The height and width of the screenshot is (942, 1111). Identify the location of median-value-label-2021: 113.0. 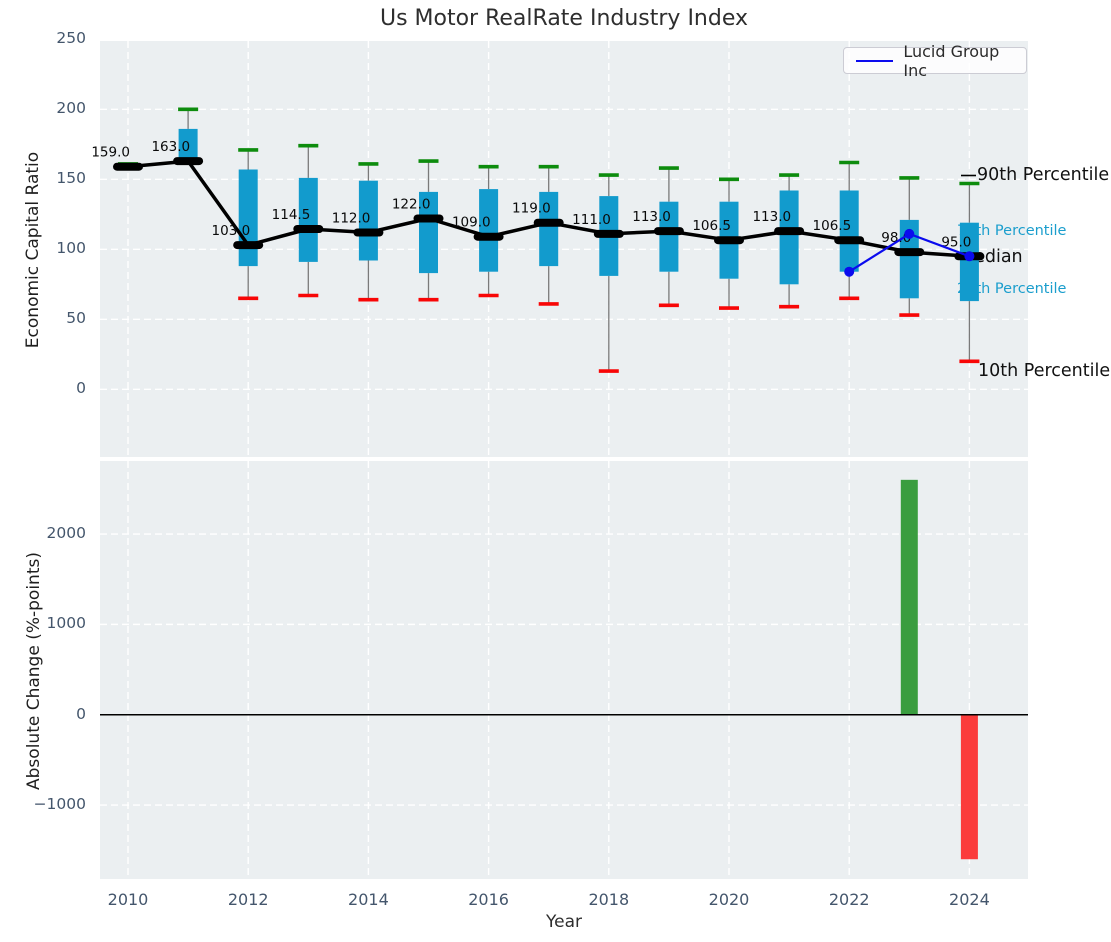
(771, 217).